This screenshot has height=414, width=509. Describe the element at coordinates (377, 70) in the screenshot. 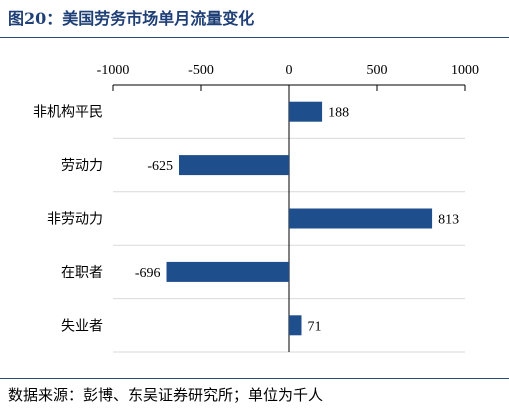

I see `x-tick-label: 500` at that location.